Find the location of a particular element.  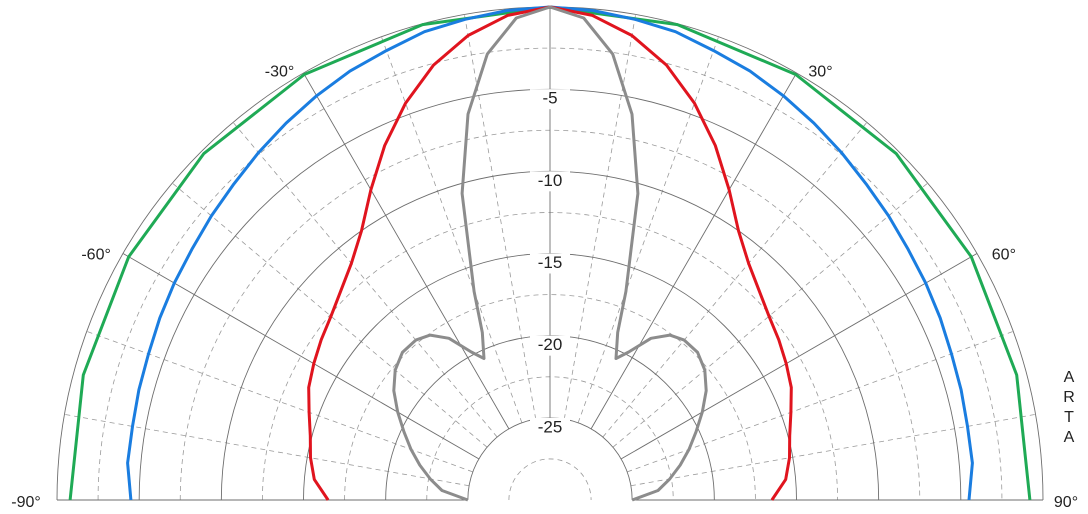

watermark-letter: R is located at coordinates (1069, 397).